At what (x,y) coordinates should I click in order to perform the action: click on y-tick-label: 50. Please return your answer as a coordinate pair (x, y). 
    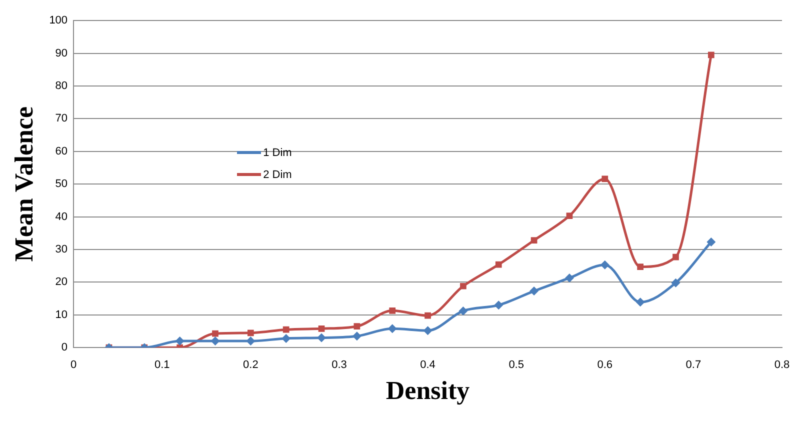
    Looking at the image, I should click on (61, 184).